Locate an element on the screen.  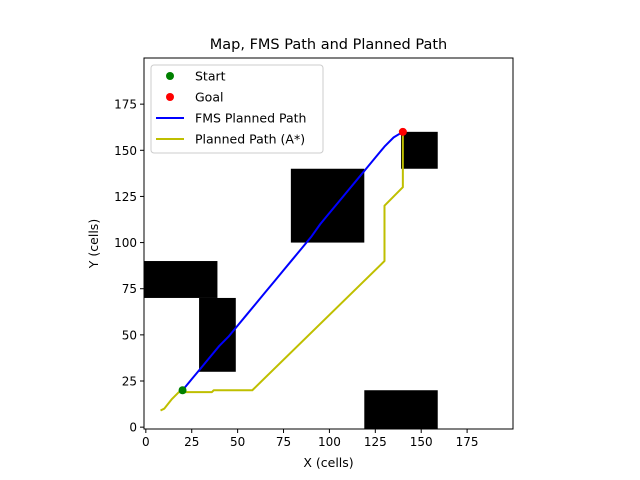
legend-label-fms-planned-path: FMS Planned Path is located at coordinates (250, 118).